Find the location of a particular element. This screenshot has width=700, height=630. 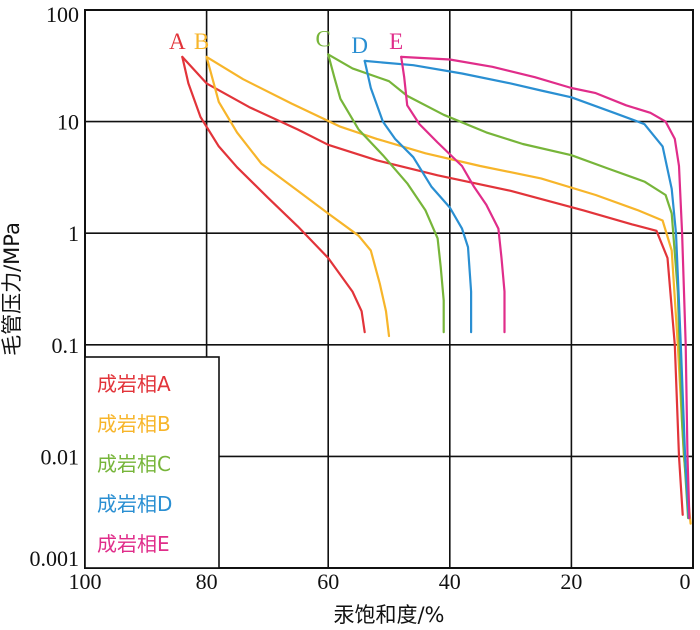

legend: 成岩相A 成岩相B 成岩相C 成岩相D 成岩相E is located at coordinates (152, 462).